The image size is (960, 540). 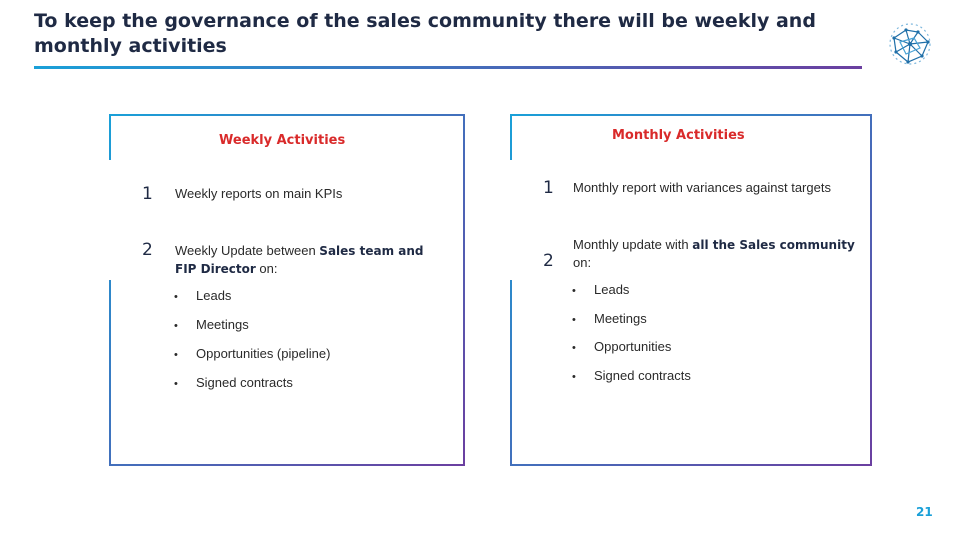 What do you see at coordinates (678, 135) in the screenshot?
I see `monthly-heading: Monthly Activities` at bounding box center [678, 135].